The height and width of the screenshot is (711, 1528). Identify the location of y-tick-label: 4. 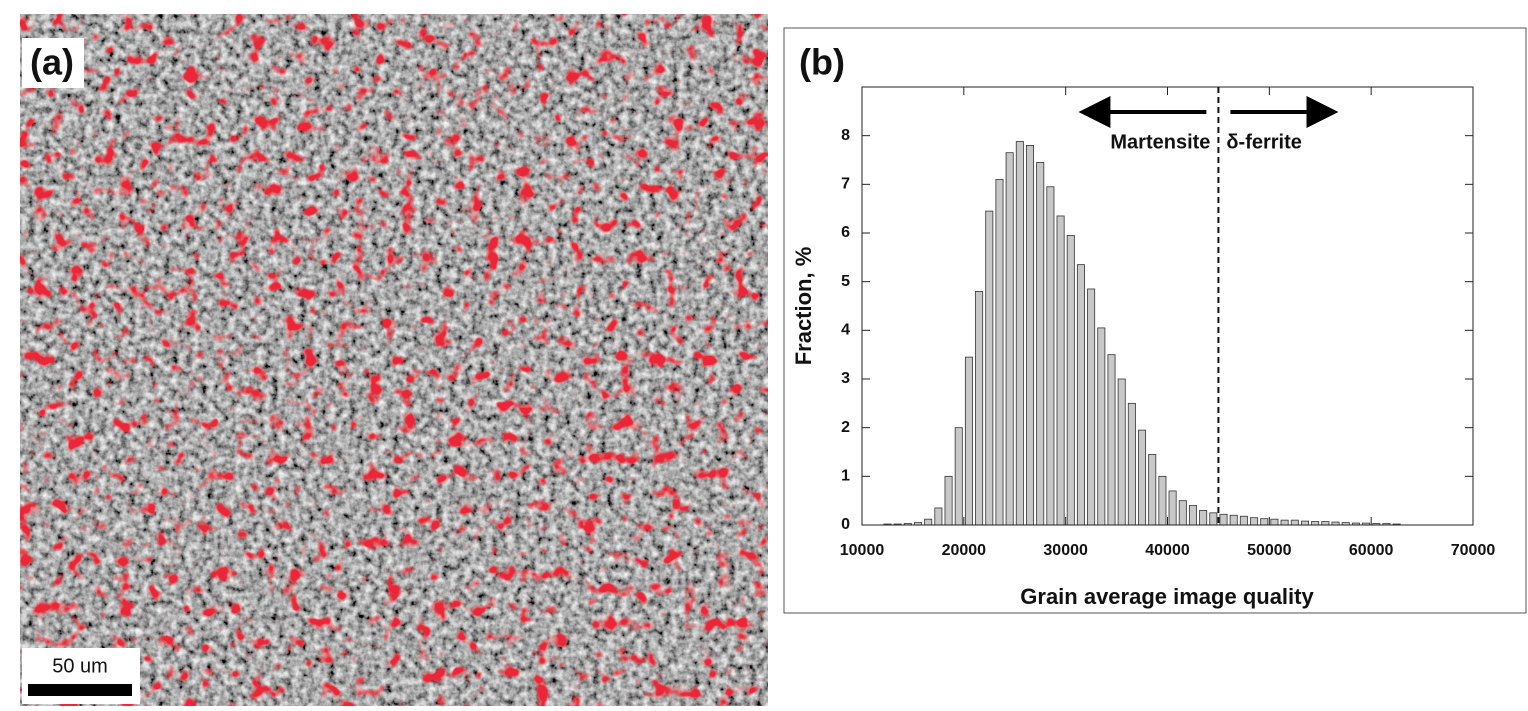
(845, 330).